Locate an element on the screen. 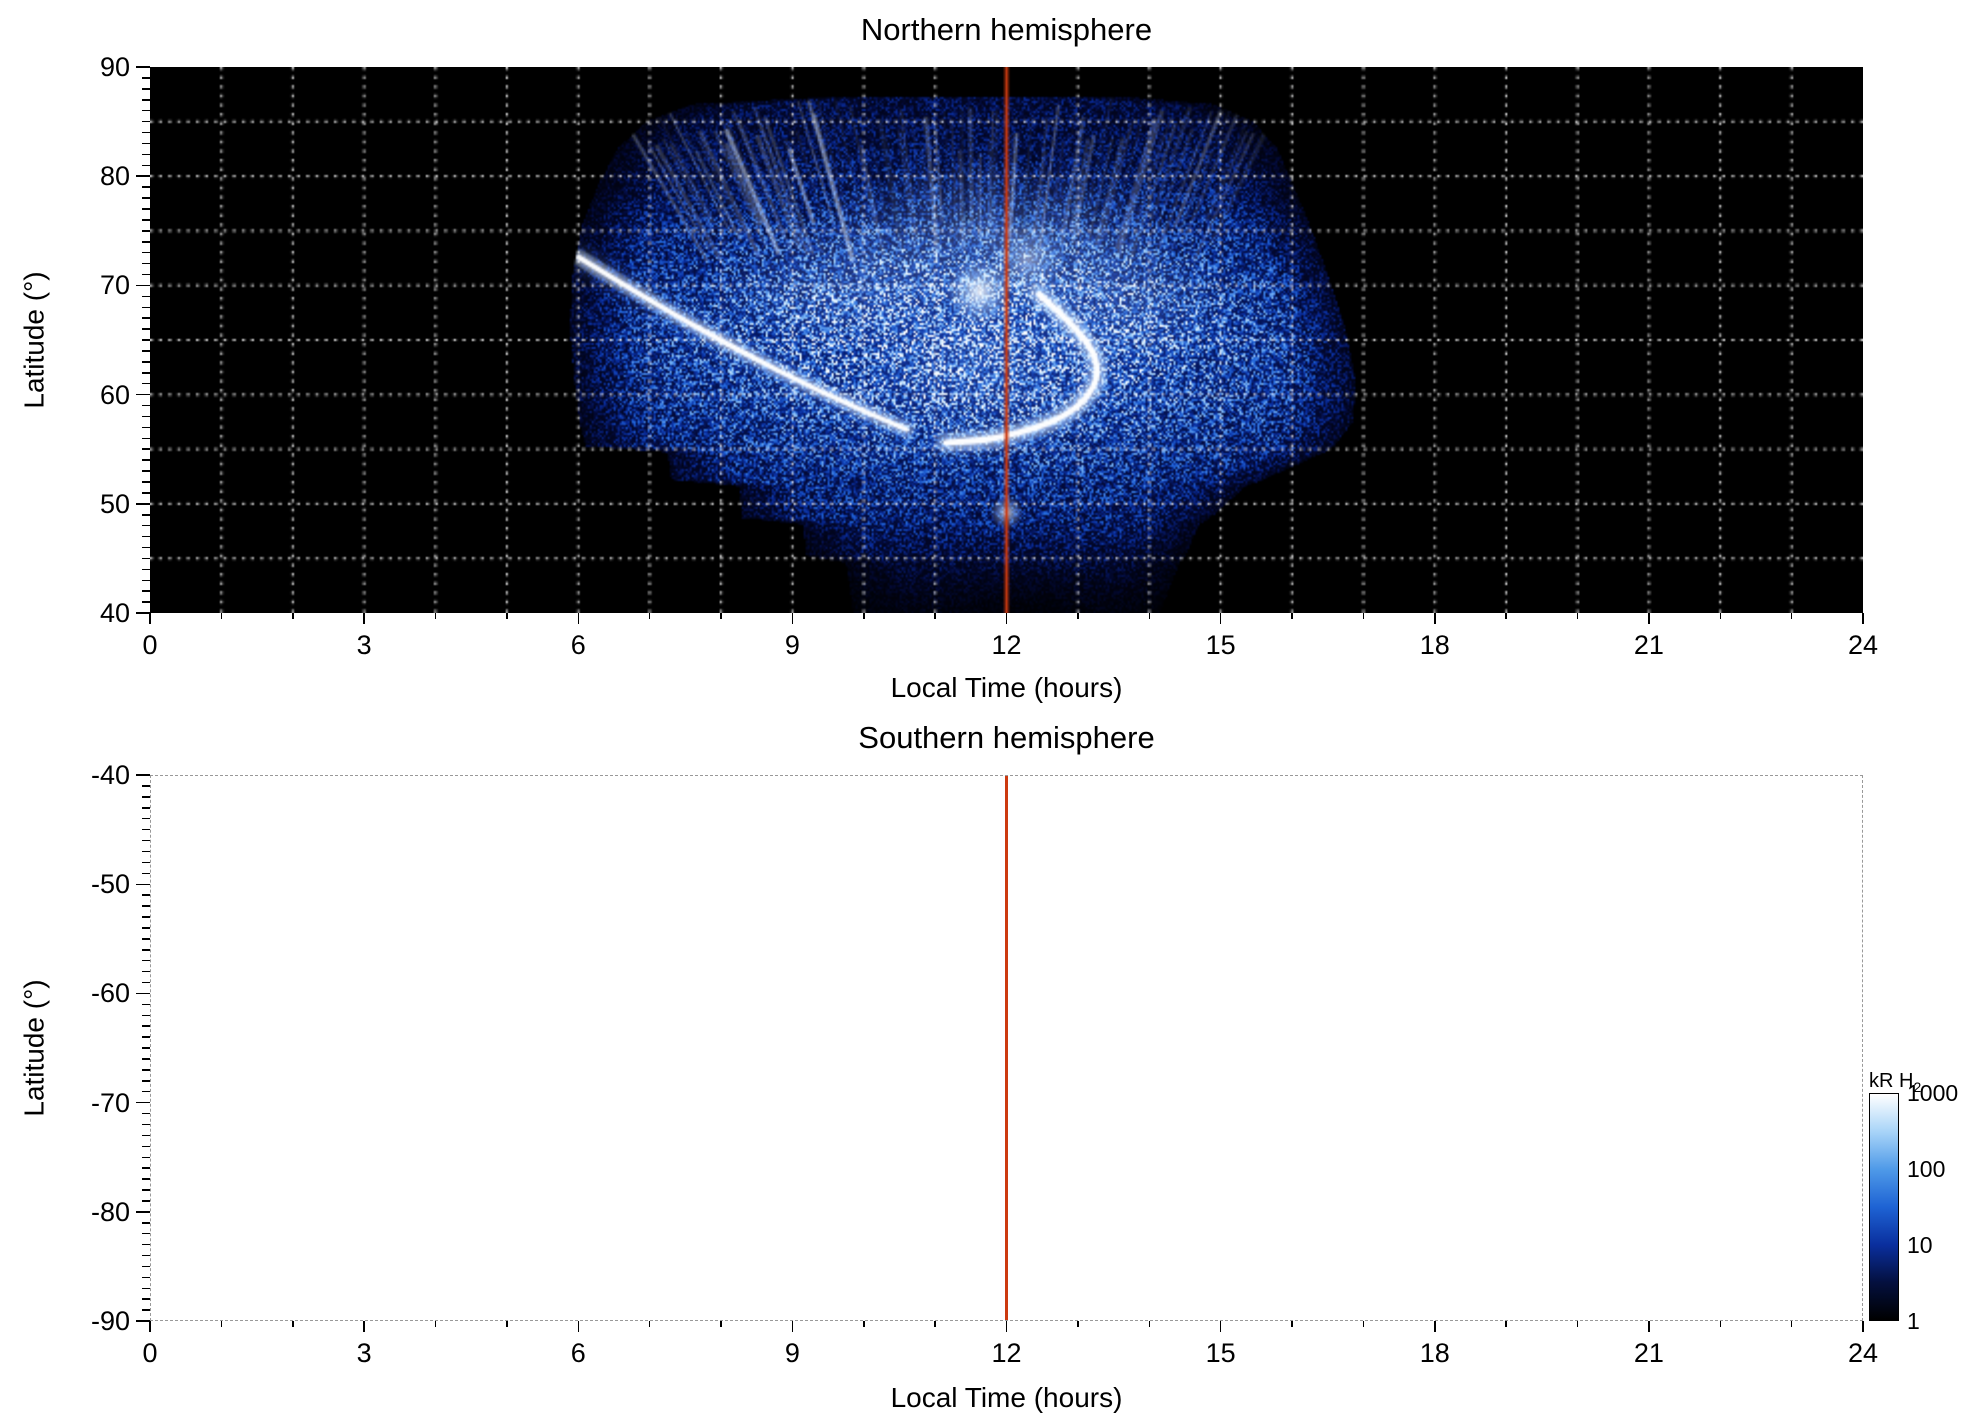 The image size is (1983, 1423). colorbar-gradient-bar is located at coordinates (1884, 1207).